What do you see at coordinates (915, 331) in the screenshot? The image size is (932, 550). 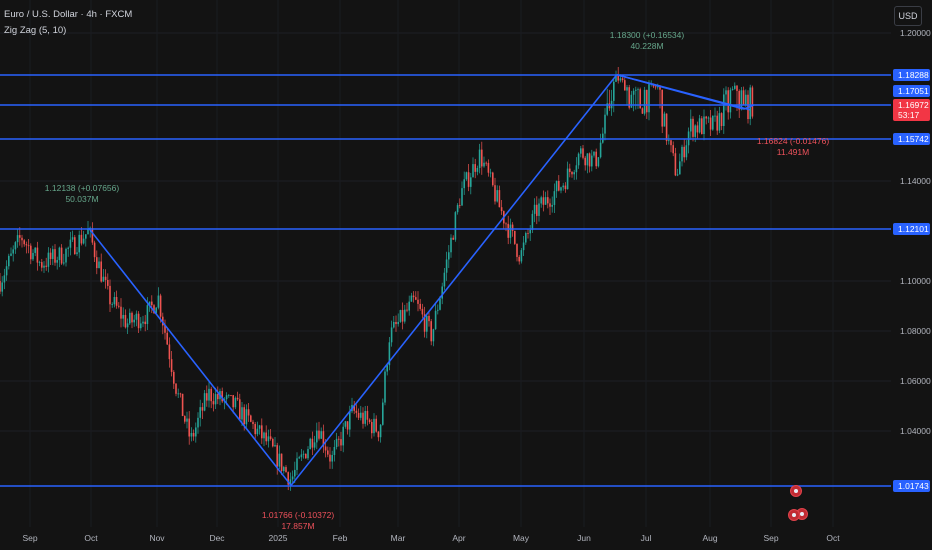 I see `price-tick-label: 1.08000` at bounding box center [915, 331].